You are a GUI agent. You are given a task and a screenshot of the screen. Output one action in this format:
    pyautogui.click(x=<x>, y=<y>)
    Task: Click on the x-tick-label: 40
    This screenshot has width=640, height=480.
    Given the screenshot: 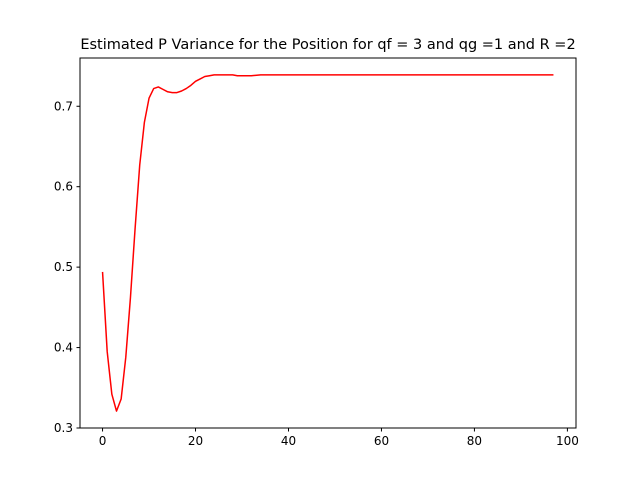 What is the action you would take?
    pyautogui.click(x=288, y=441)
    